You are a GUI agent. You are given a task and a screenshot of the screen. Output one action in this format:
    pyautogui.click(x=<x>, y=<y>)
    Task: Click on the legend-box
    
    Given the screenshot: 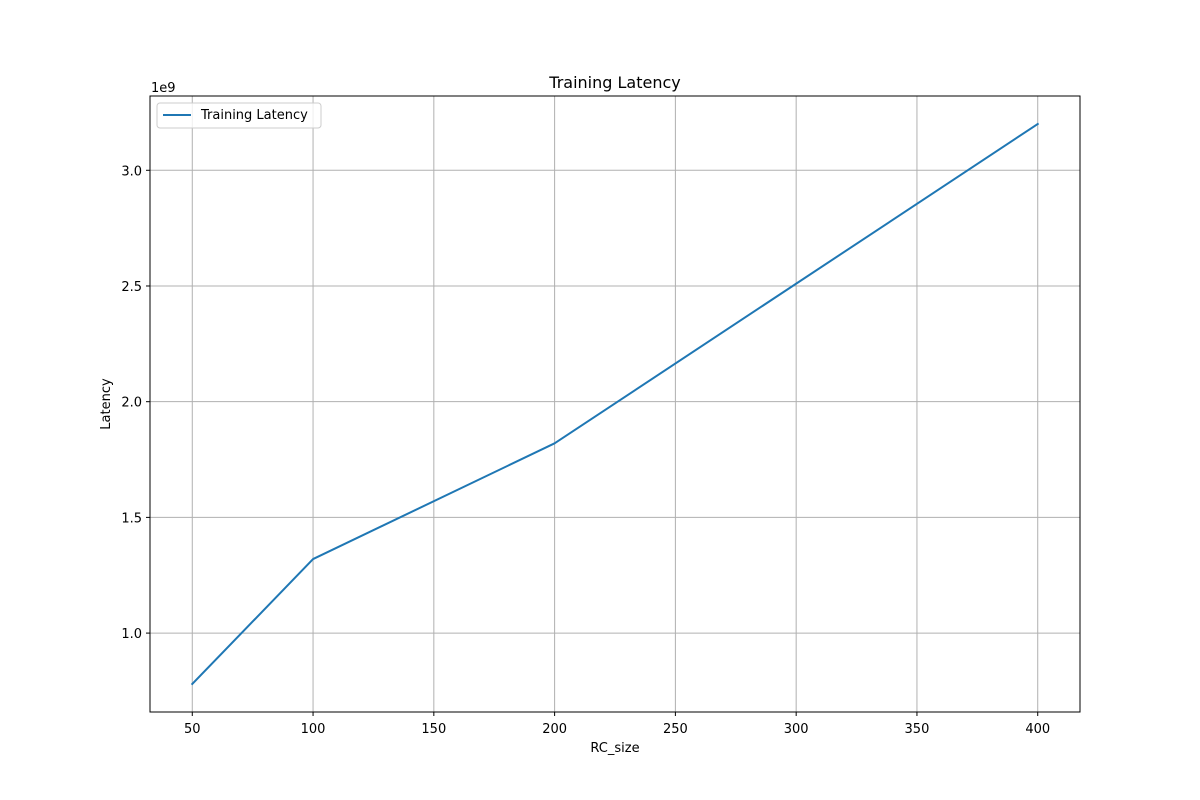 What is the action you would take?
    pyautogui.click(x=239, y=115)
    